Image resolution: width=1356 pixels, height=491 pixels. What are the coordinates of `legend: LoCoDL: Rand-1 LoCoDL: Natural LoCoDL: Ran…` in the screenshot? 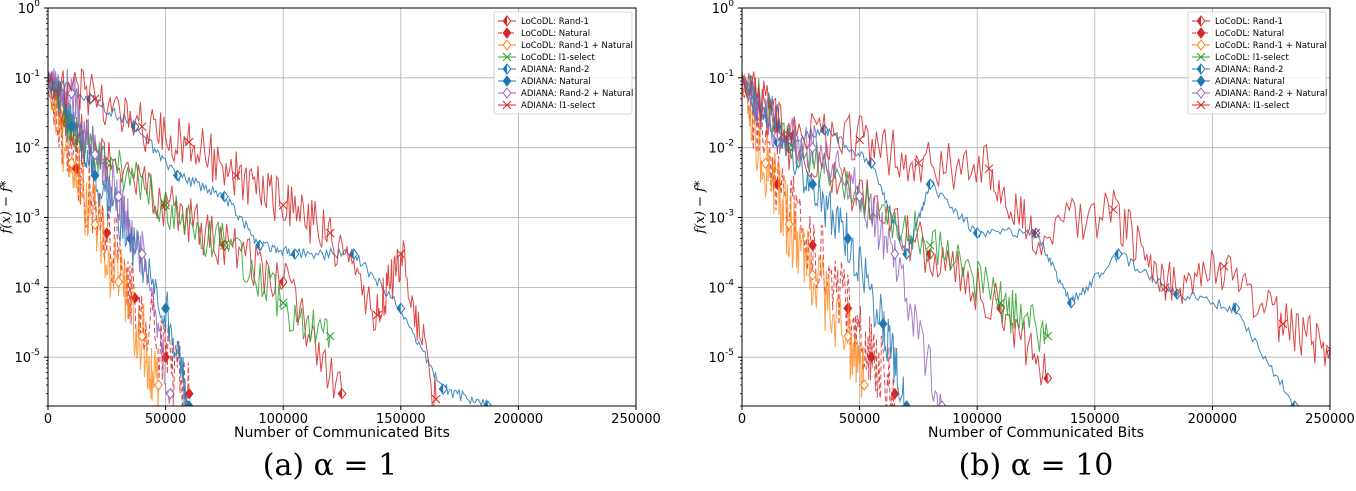 It's located at (1257, 63).